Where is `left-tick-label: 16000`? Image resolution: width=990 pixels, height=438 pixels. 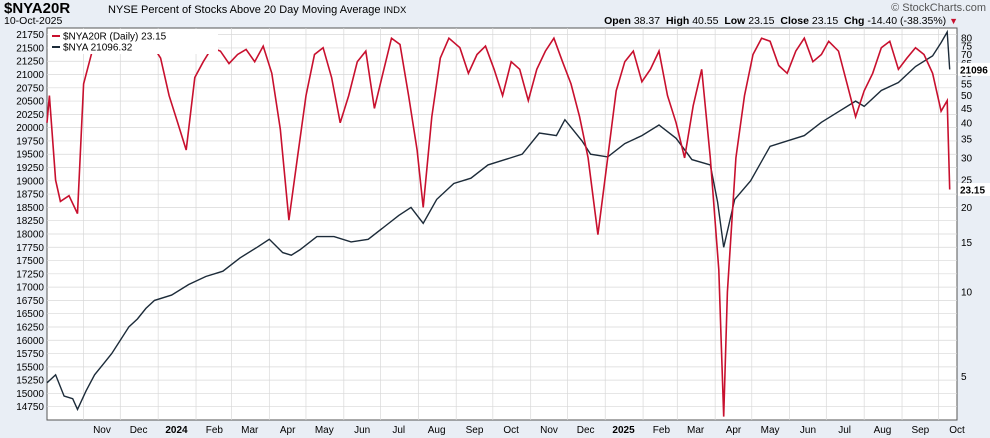 left-tick-label: 16000 is located at coordinates (30, 341).